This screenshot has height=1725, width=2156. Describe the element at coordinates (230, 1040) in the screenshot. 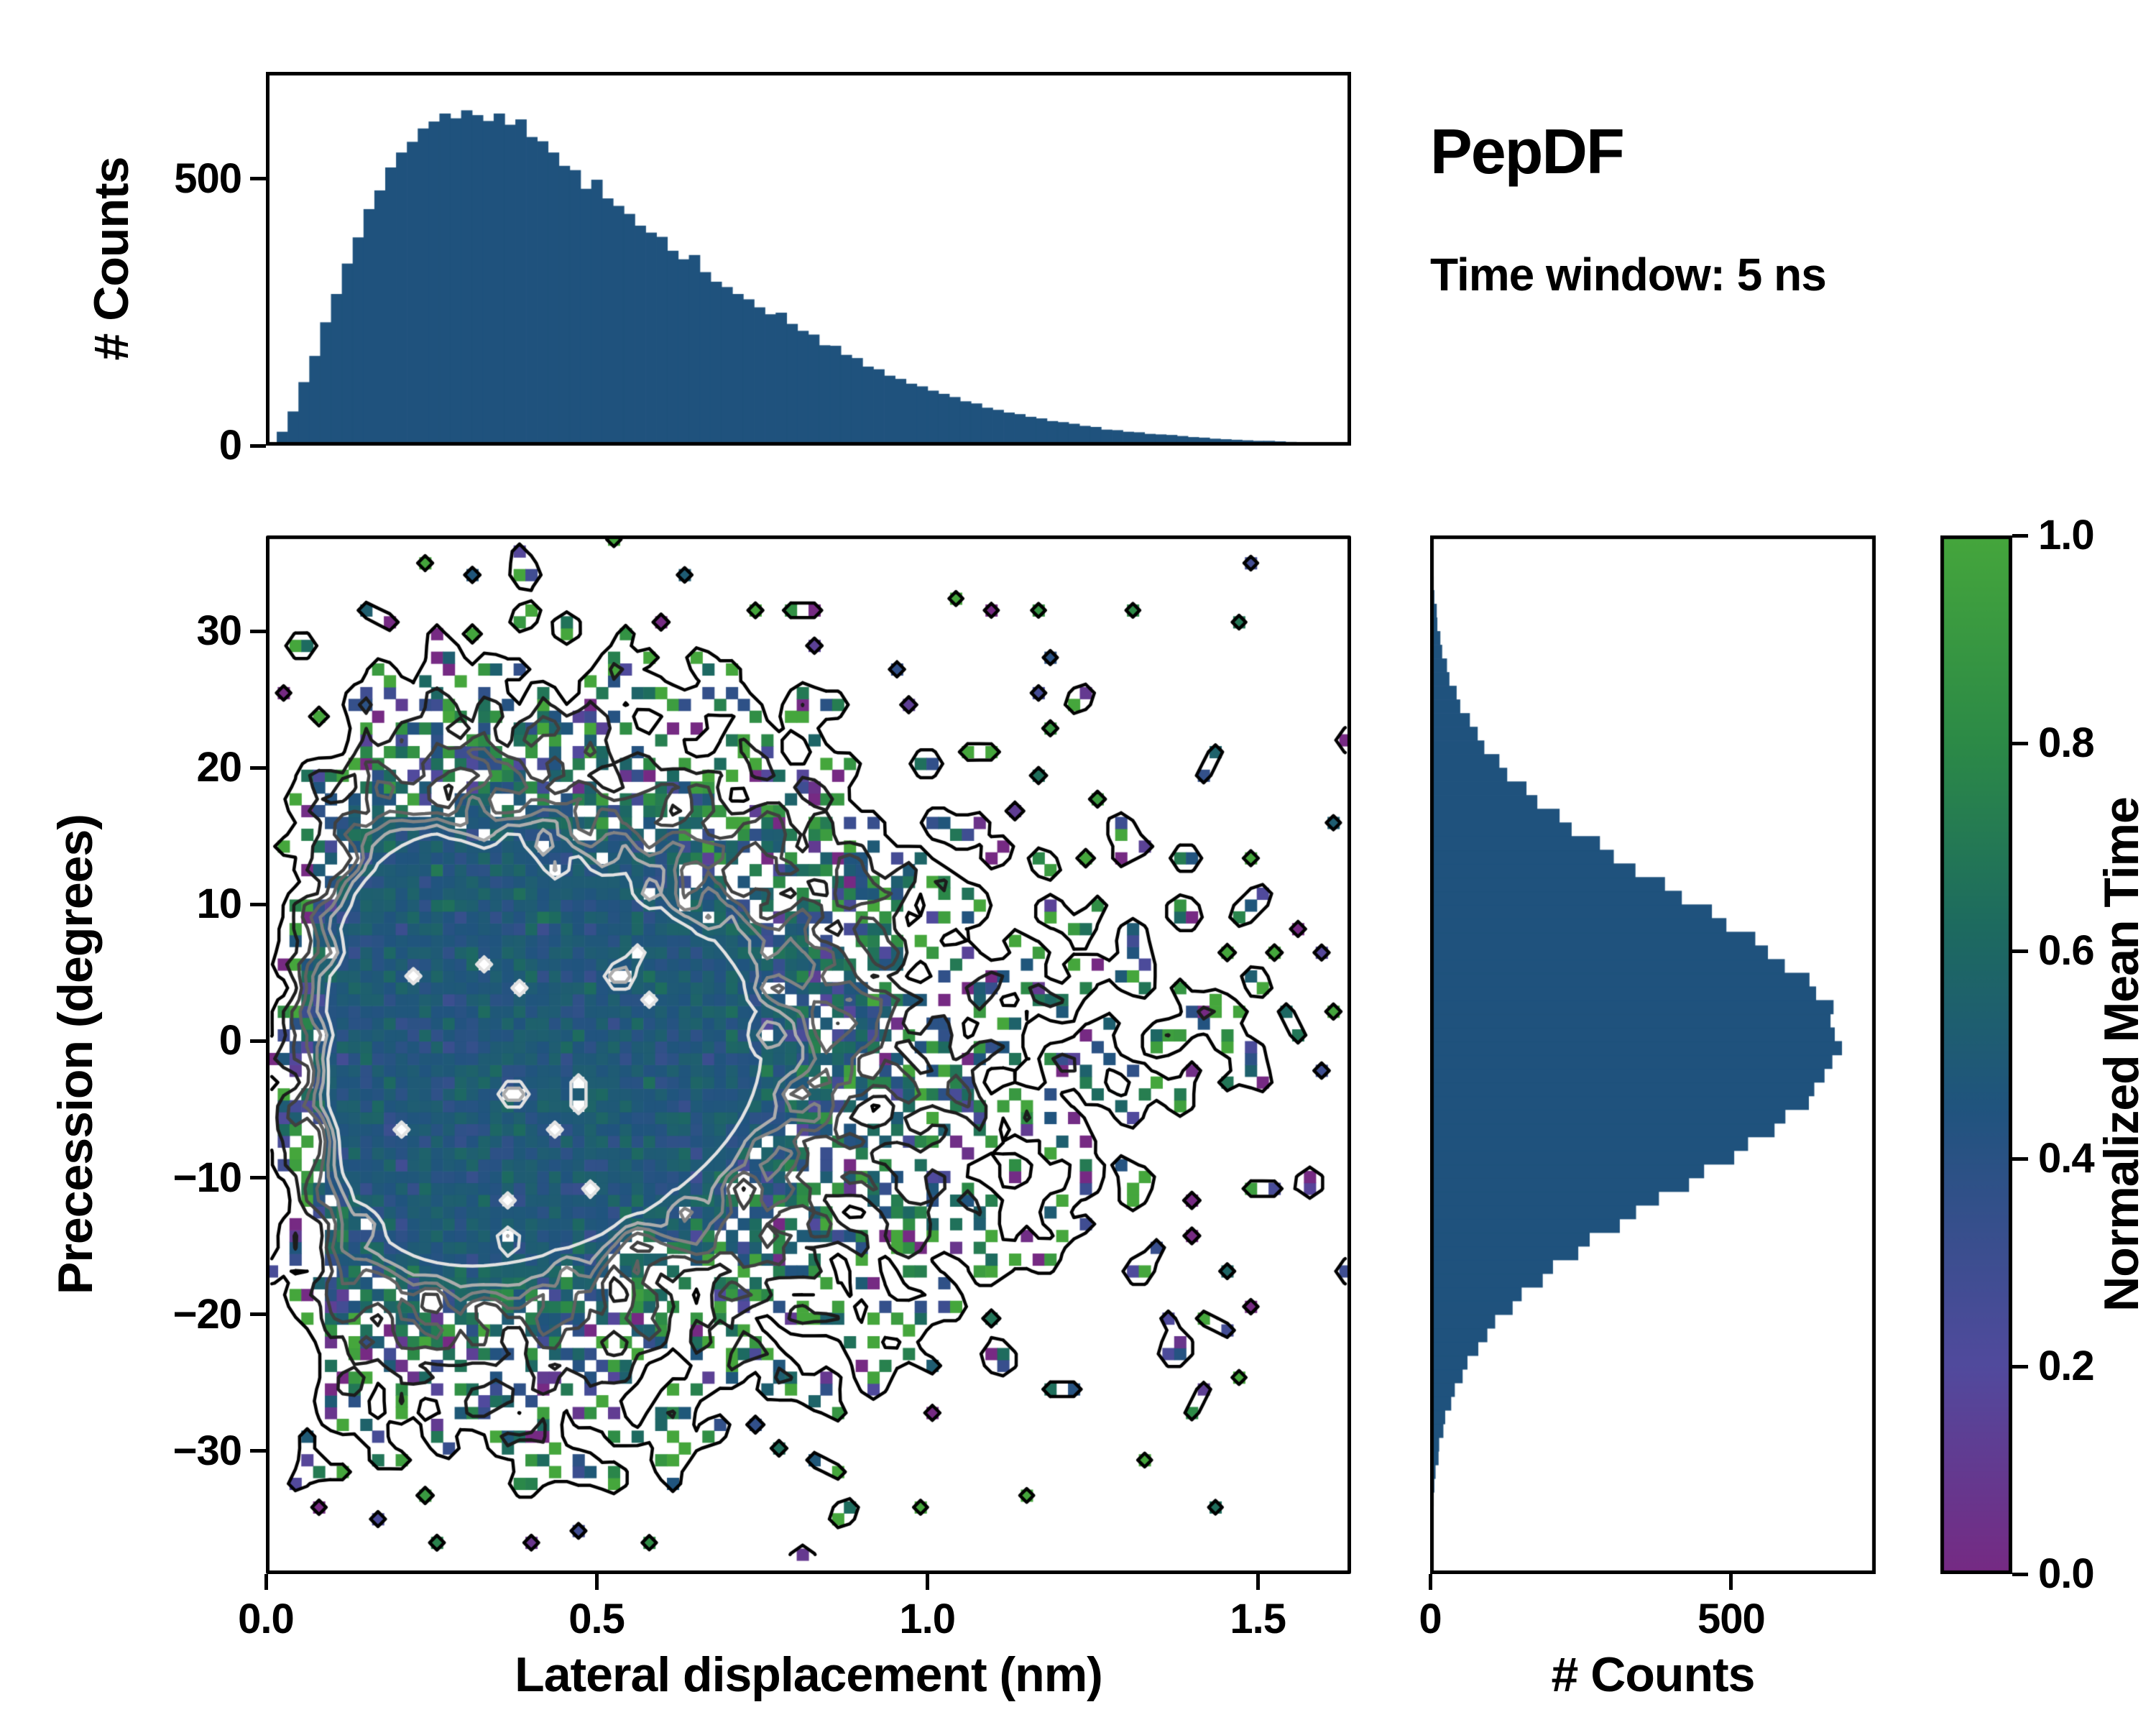

I see `joint-y-tick-label: 0` at that location.